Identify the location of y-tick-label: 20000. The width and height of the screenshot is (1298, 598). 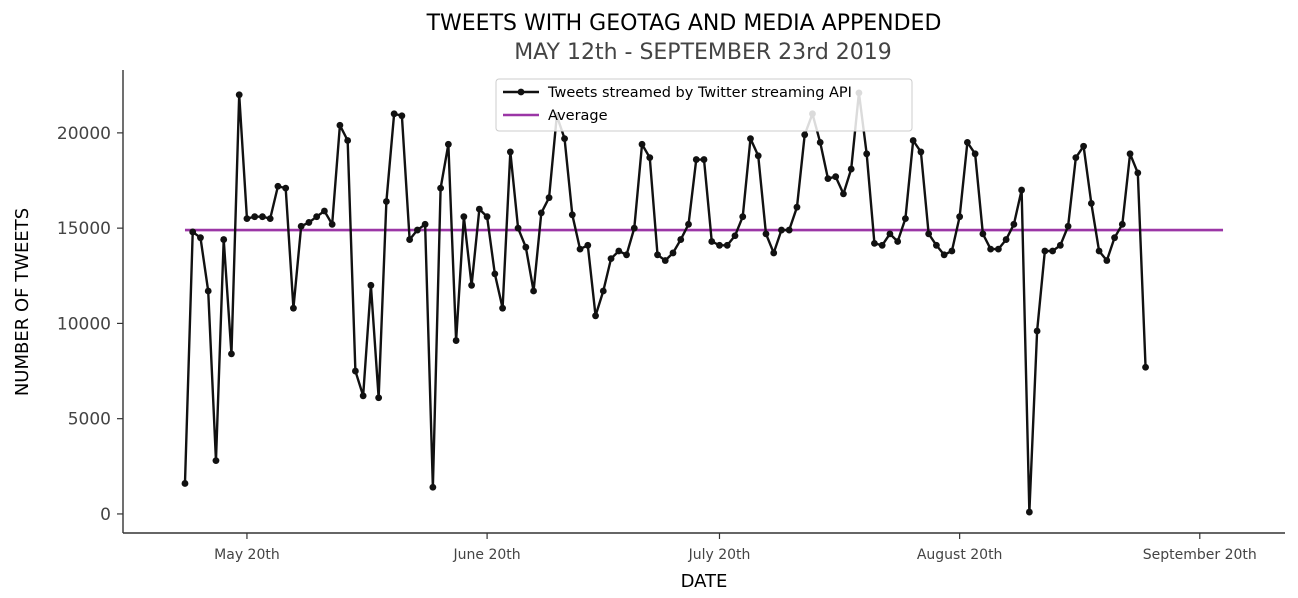
(84, 134).